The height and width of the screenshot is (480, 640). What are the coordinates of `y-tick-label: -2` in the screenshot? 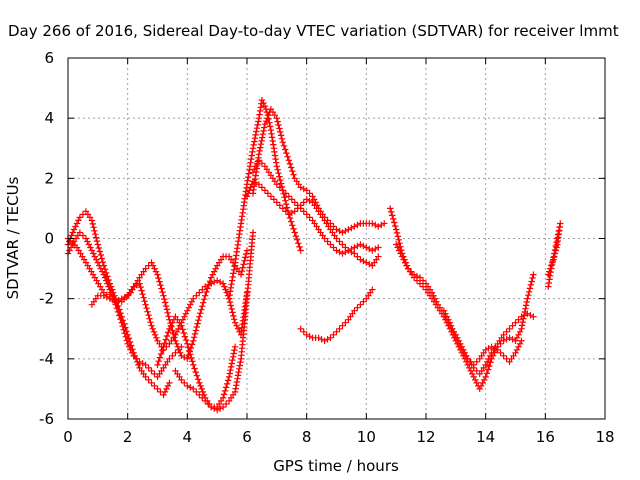 It's located at (46, 299).